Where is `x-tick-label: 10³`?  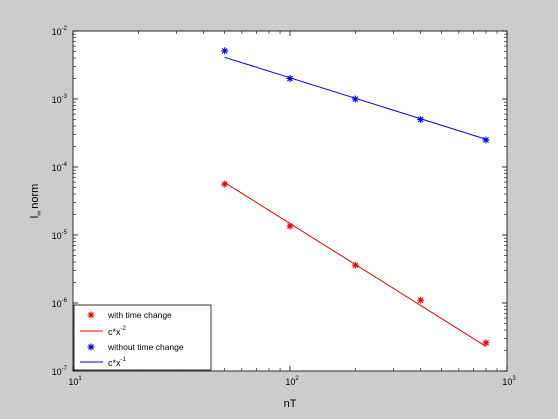
x-tick-label: 10³ is located at coordinates (509, 381).